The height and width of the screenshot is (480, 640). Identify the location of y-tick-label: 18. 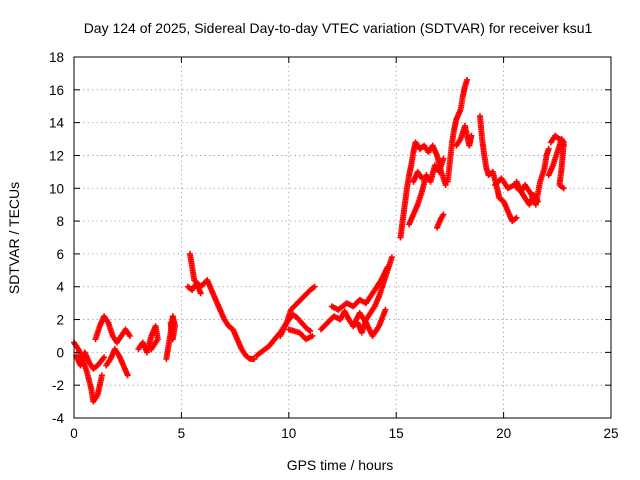
(56, 57).